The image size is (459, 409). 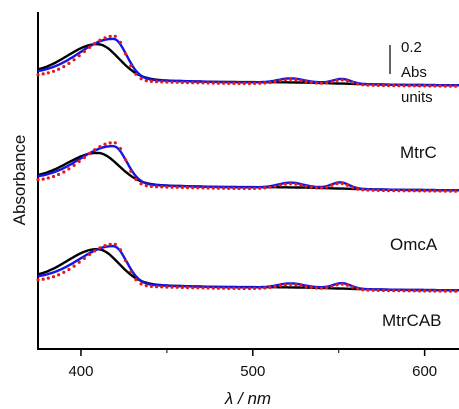 What do you see at coordinates (411, 72) in the screenshot?
I see `scale-bar: 0.2 Abs units` at bounding box center [411, 72].